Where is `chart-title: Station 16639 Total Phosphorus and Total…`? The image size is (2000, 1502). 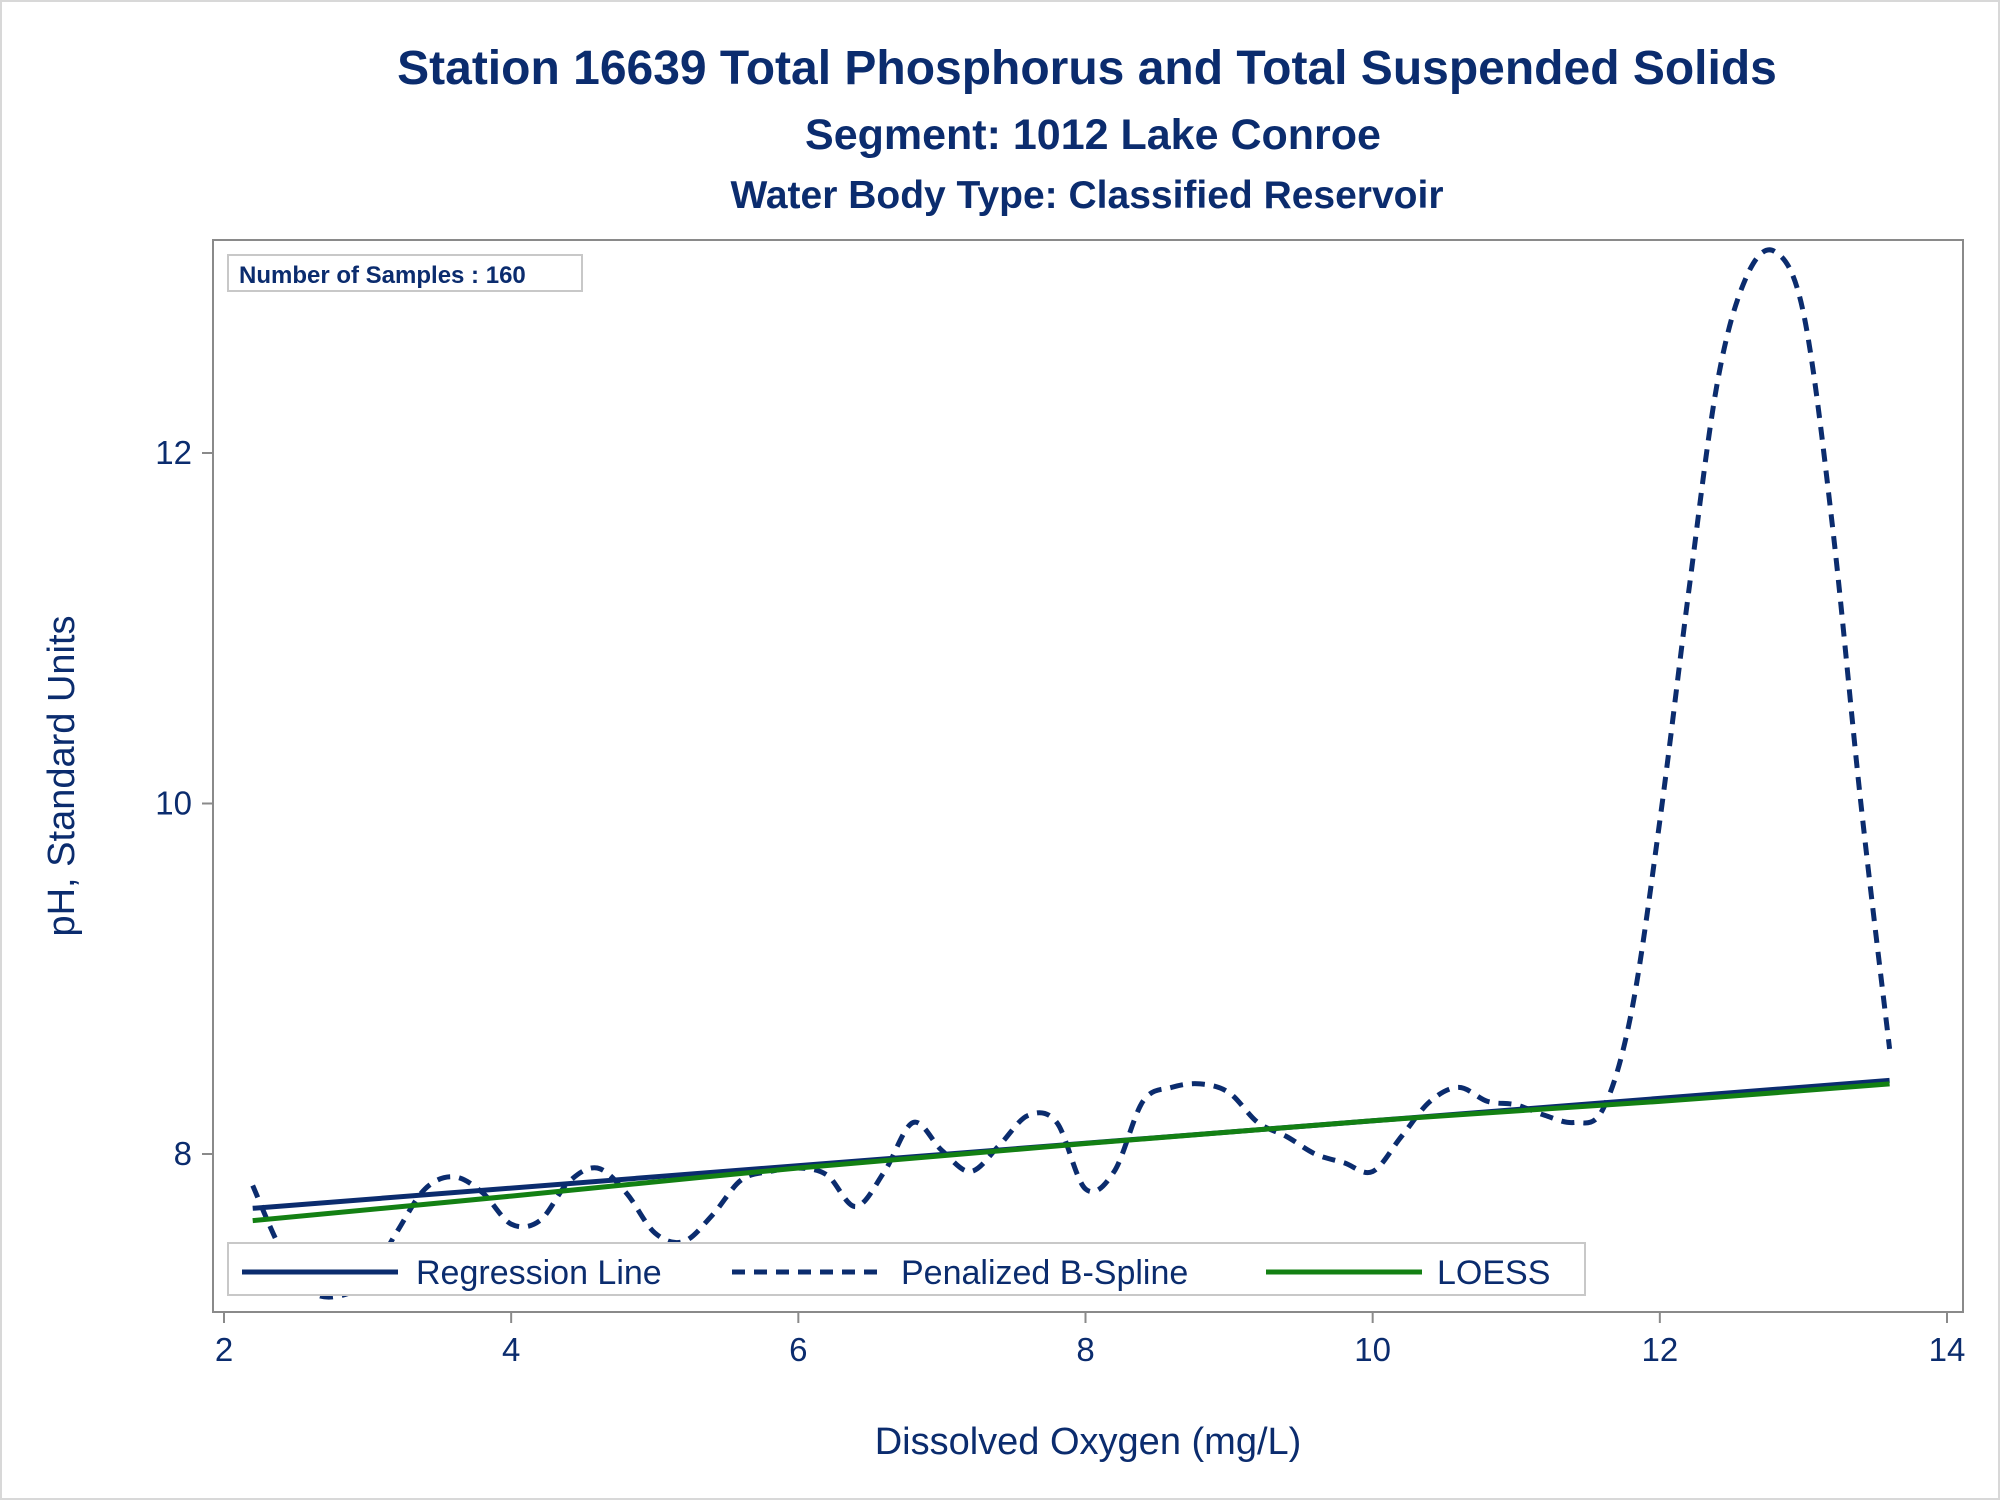
chart-title: Station 16639 Total Phosphorus and Total… is located at coordinates (1087, 68).